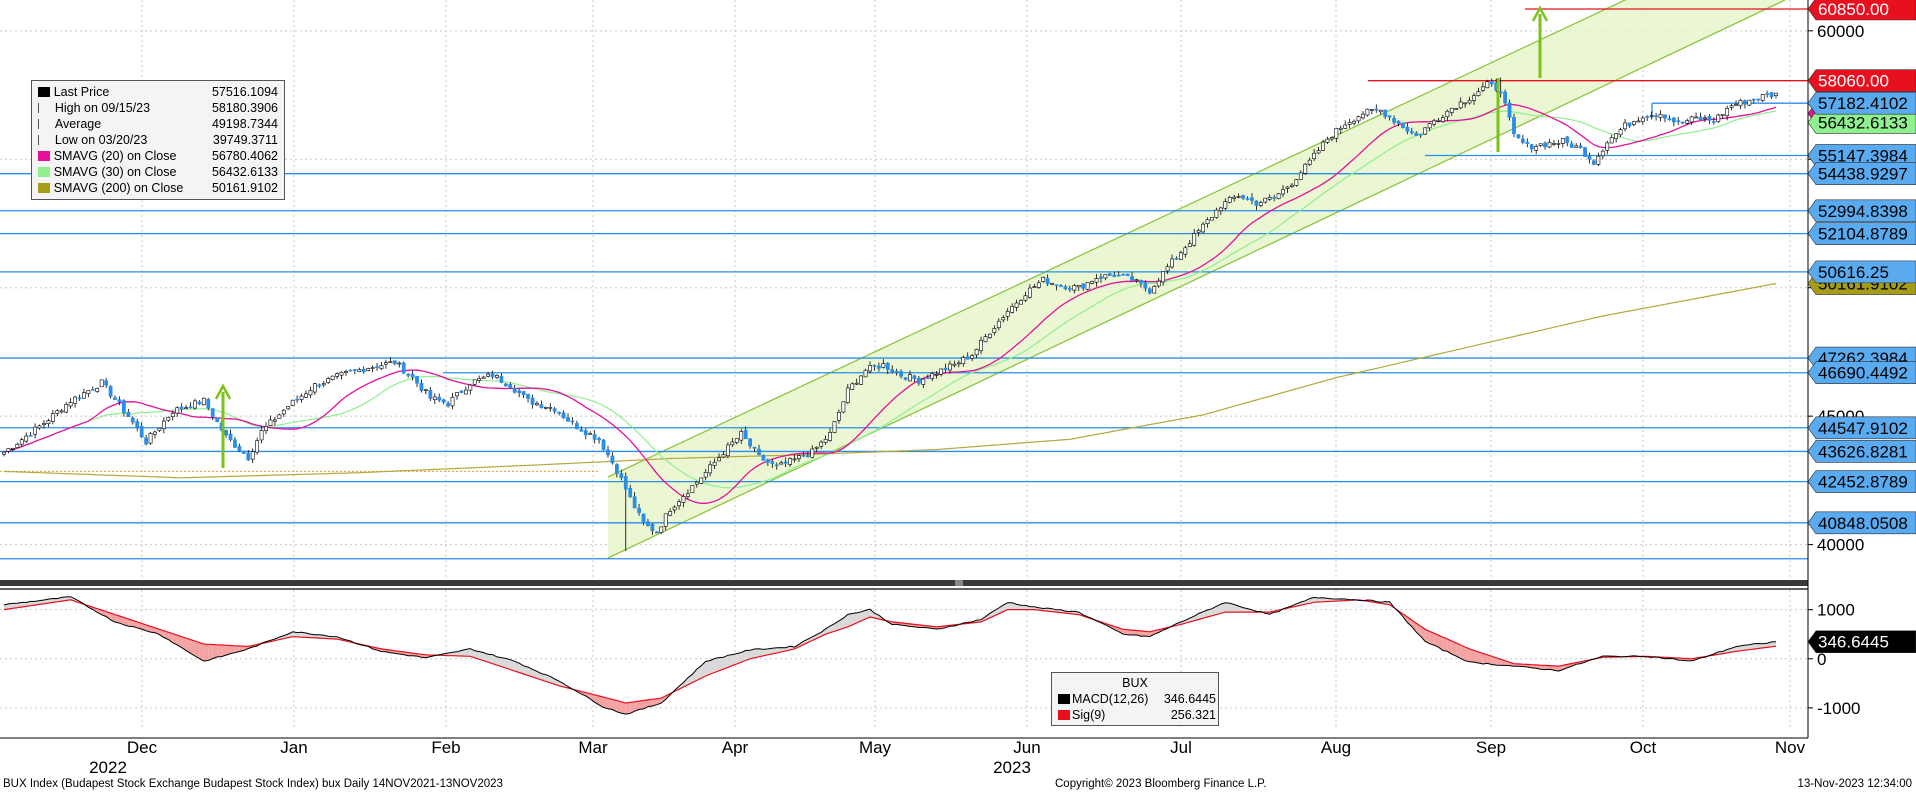 This screenshot has height=795, width=1916. Describe the element at coordinates (78, 124) in the screenshot. I see `legend-label: Average` at that location.